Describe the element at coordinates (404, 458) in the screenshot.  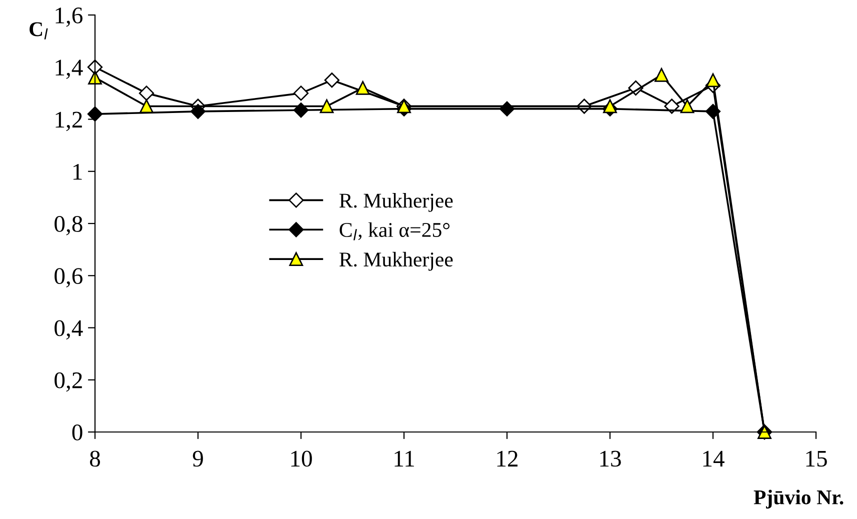
I see `x-tick-label: 11` at that location.